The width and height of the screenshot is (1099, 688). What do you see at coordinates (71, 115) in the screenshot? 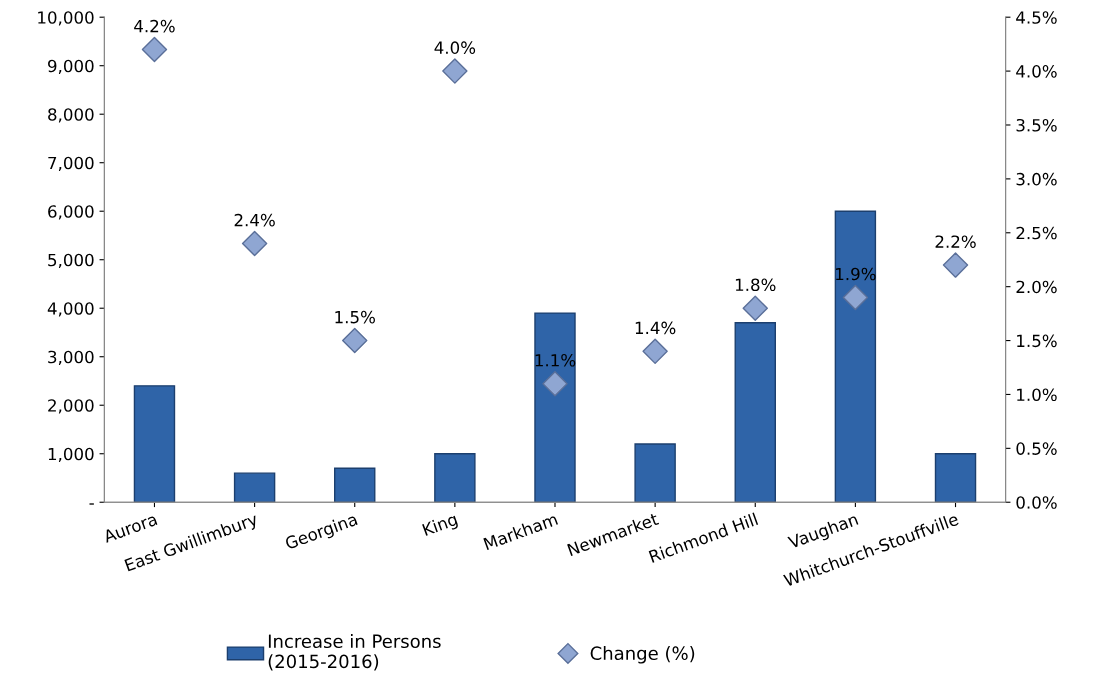
I see `y-tick-label: 8,000` at bounding box center [71, 115].